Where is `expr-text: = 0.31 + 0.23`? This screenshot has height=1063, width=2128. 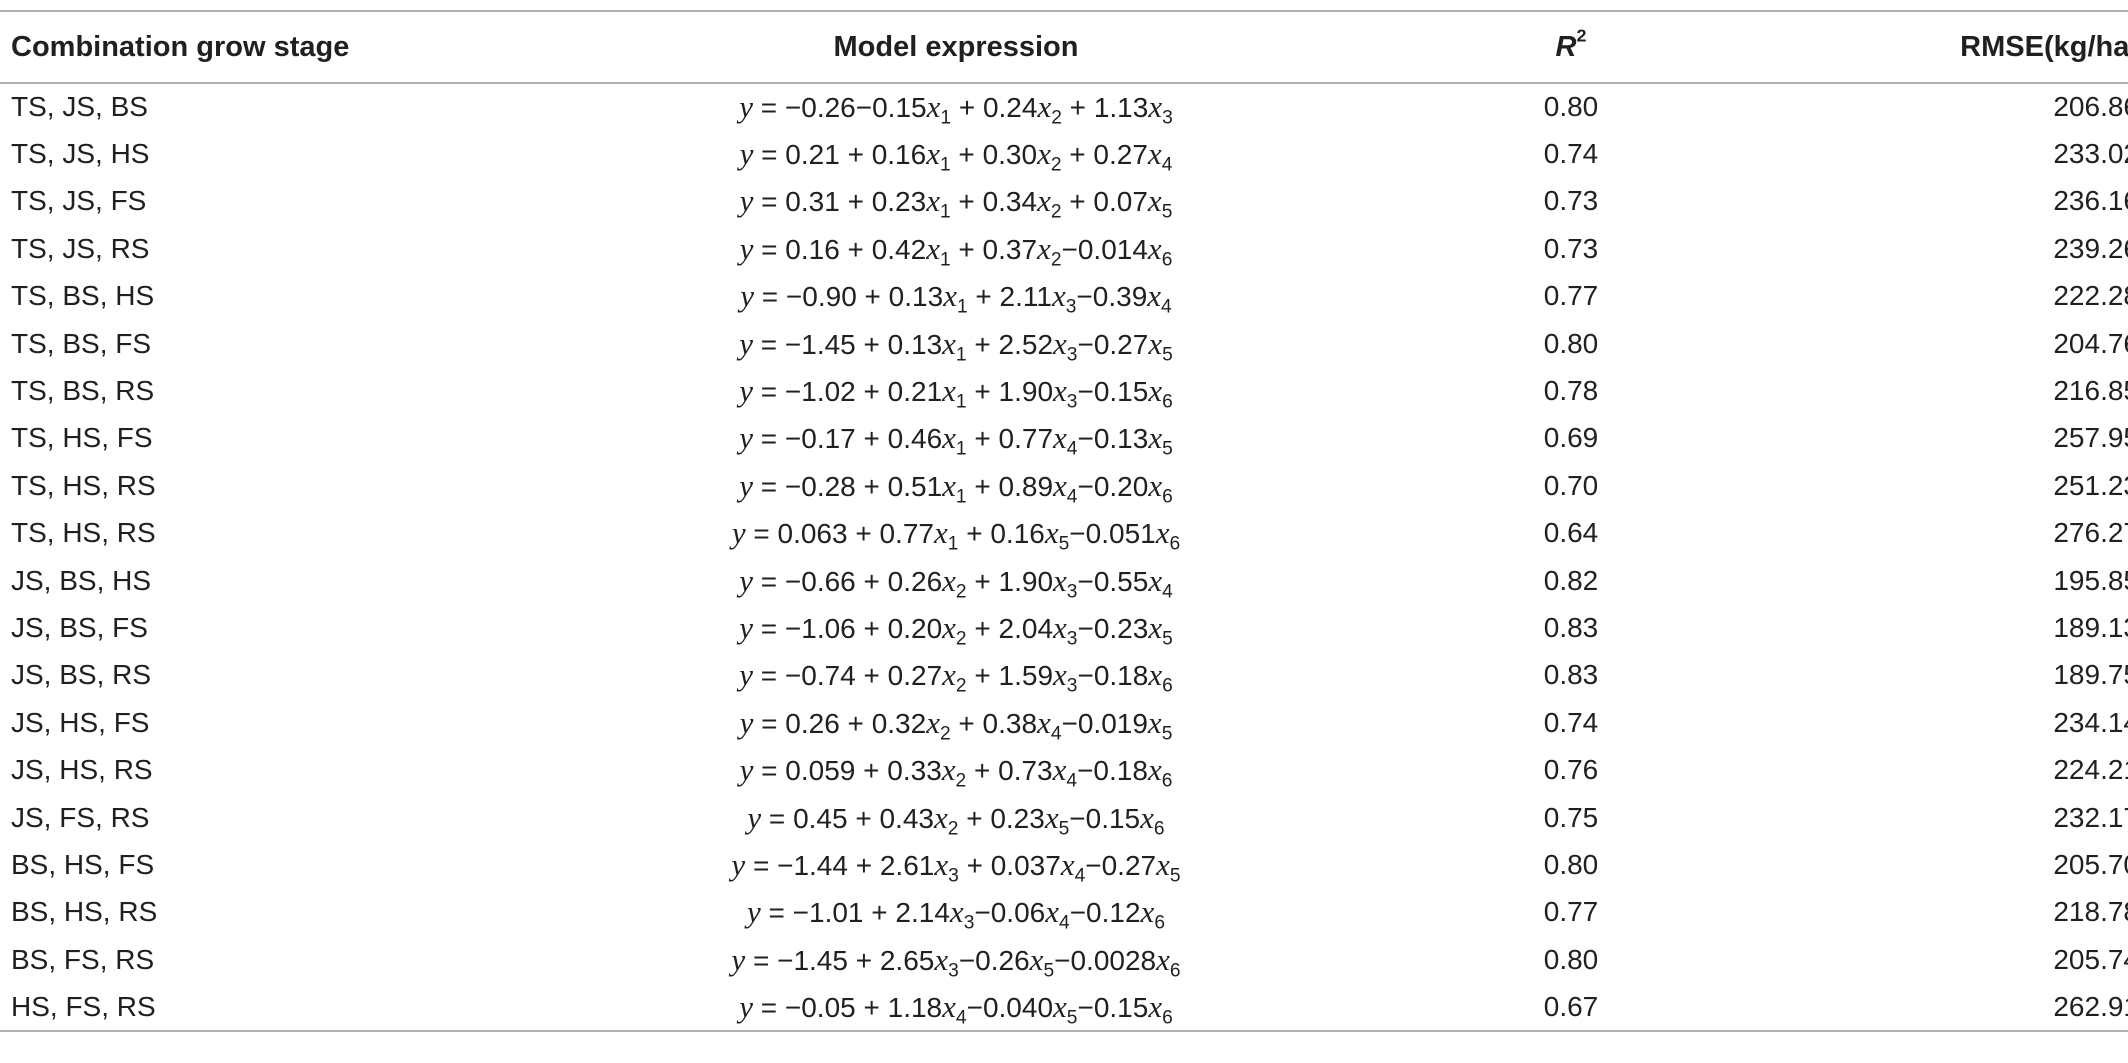
expr-text: = 0.31 + 0.23 is located at coordinates (840, 202).